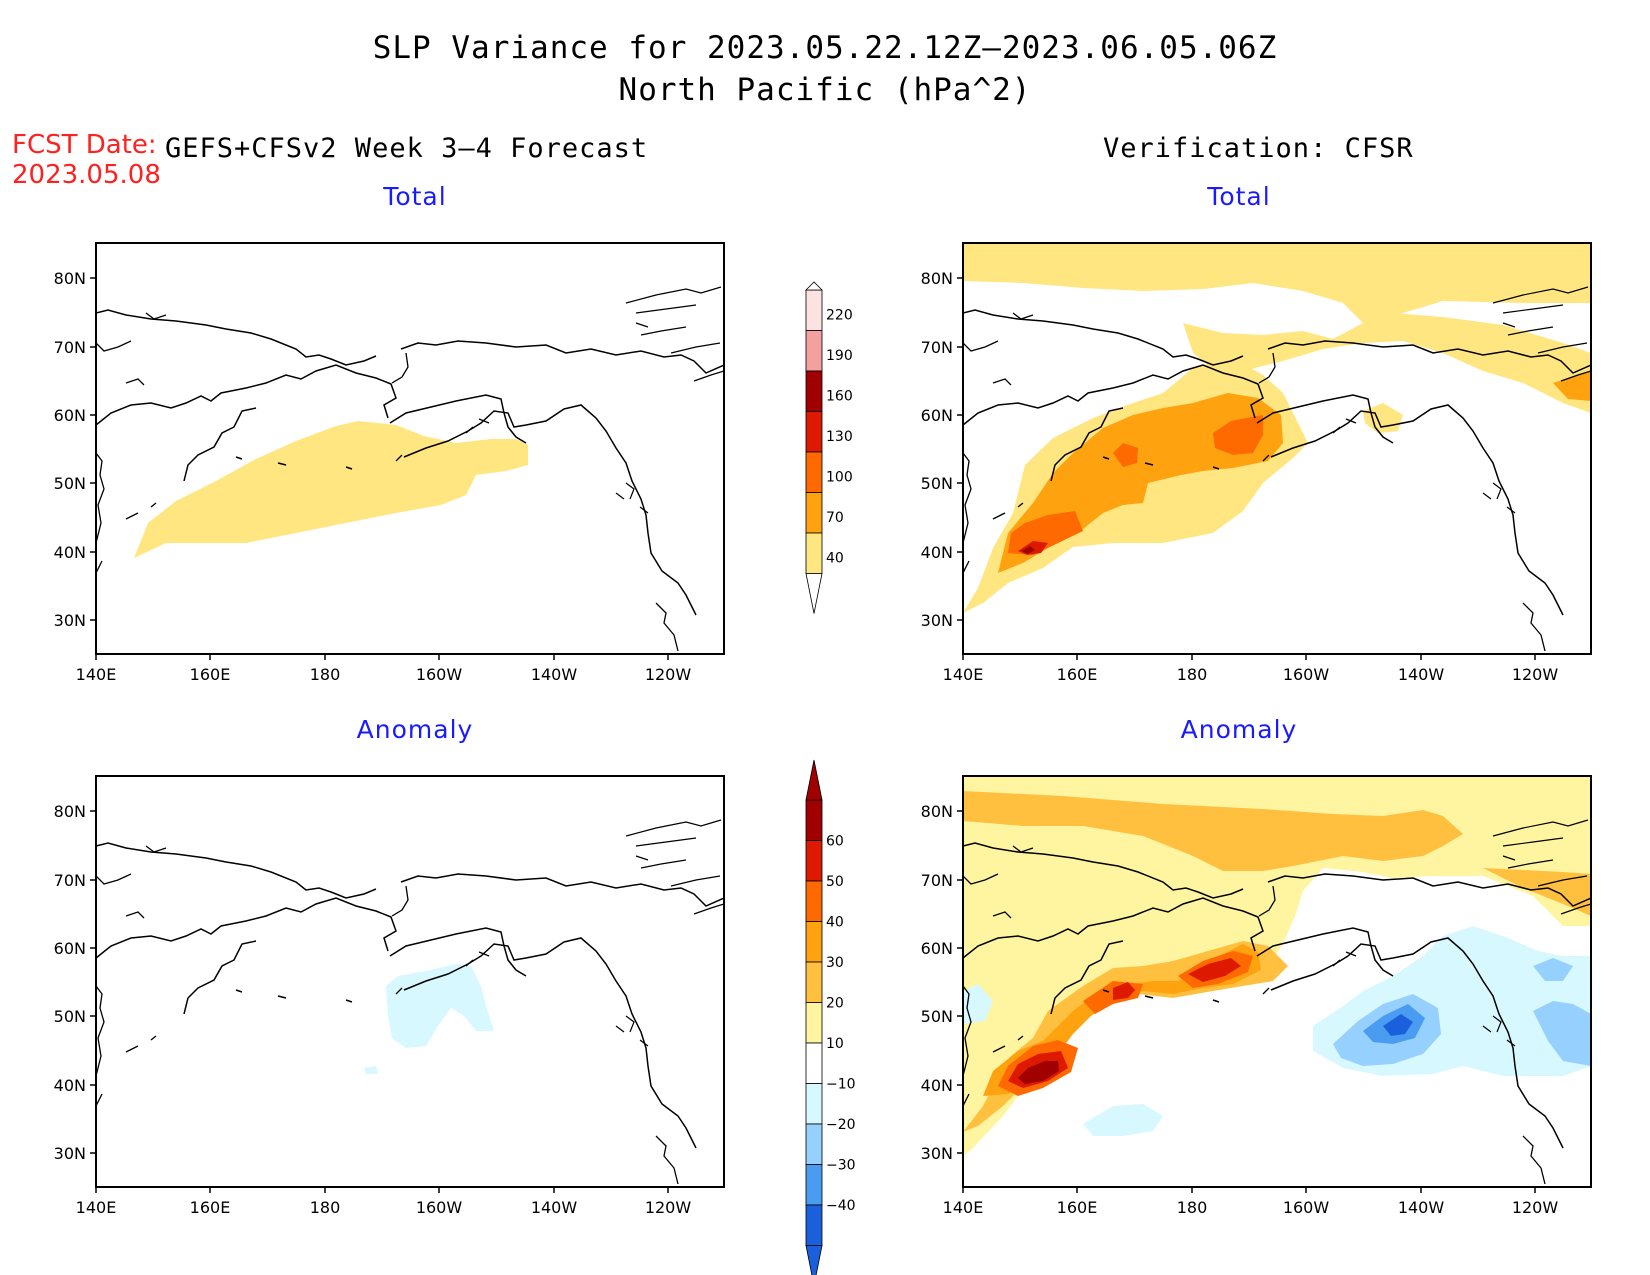  What do you see at coordinates (937, 415) in the screenshot?
I see `verification-total-lat-label: 60N` at bounding box center [937, 415].